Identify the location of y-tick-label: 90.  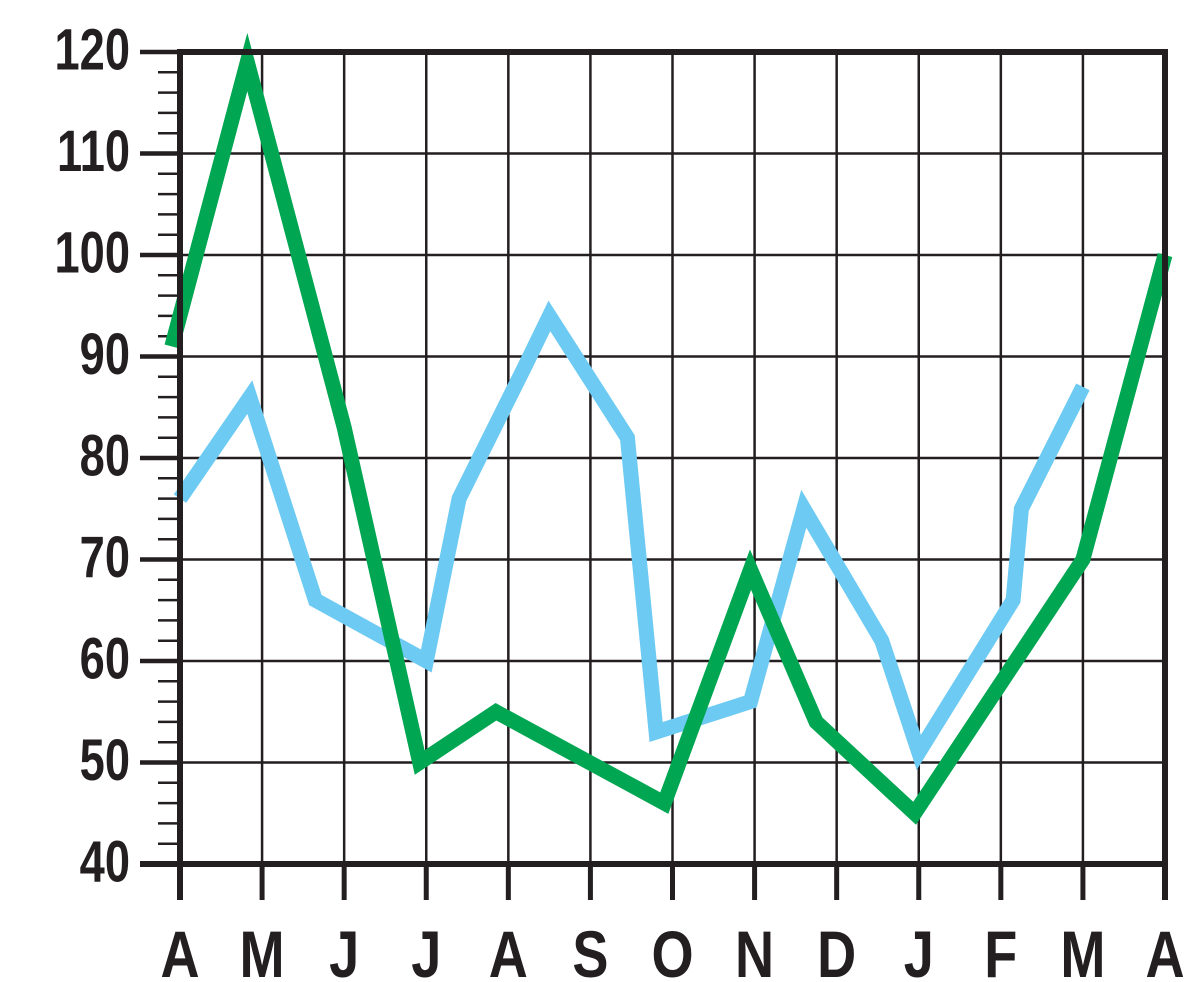
(105, 355).